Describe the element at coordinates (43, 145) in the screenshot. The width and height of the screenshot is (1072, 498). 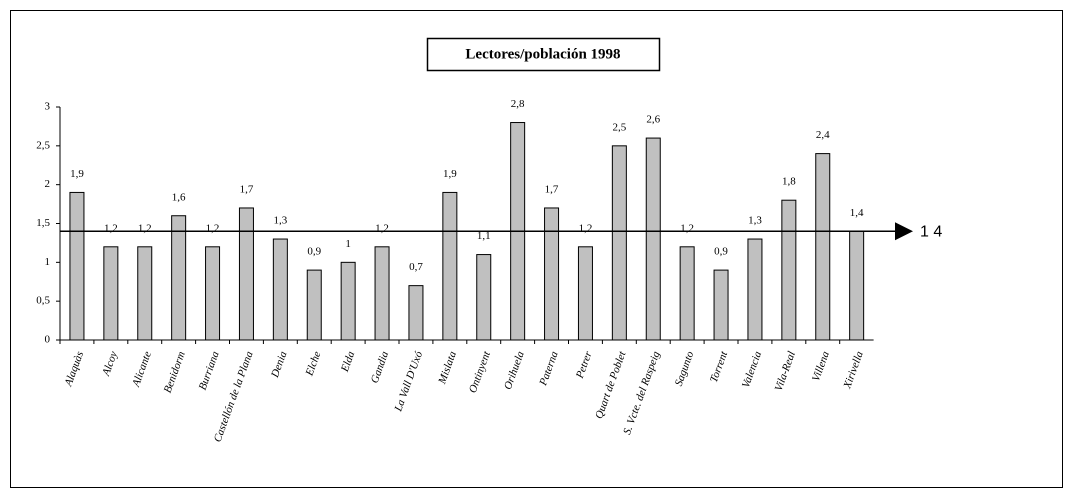
I see `y-tick-label: 2,5` at that location.